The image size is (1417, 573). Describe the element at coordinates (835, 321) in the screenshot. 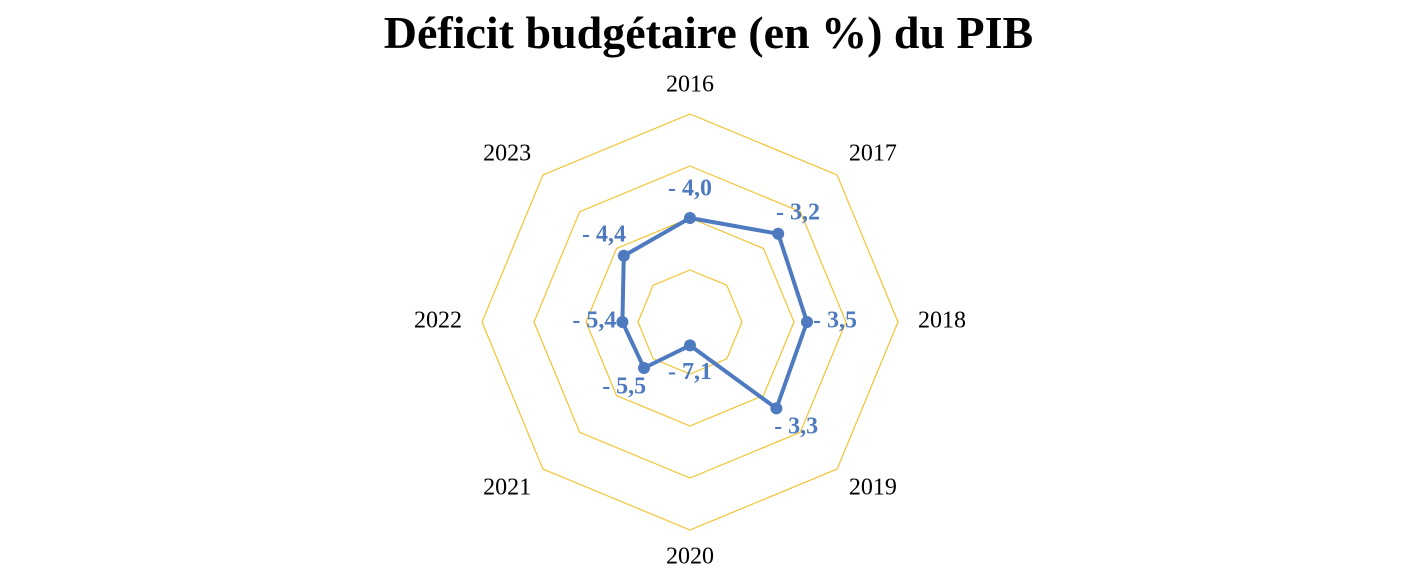

I see `data-label-2018: - 3,5` at that location.